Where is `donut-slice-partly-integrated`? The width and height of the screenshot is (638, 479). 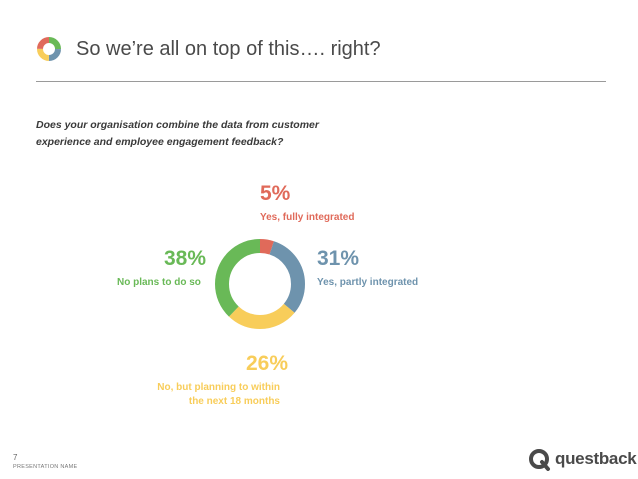
donut-slice-partly-integrated is located at coordinates (260, 284).